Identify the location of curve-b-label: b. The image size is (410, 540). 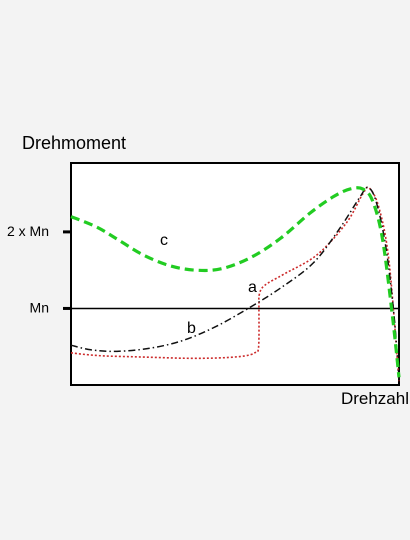
(191, 328).